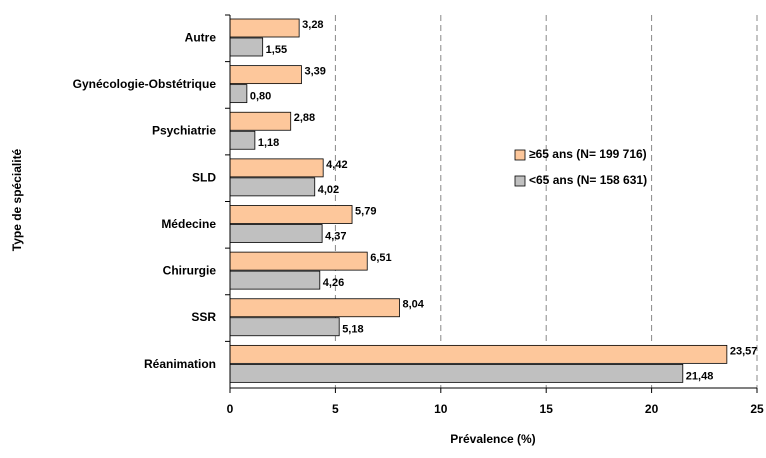 The height and width of the screenshot is (458, 766). I want to click on data-label: 3,28, so click(312, 25).